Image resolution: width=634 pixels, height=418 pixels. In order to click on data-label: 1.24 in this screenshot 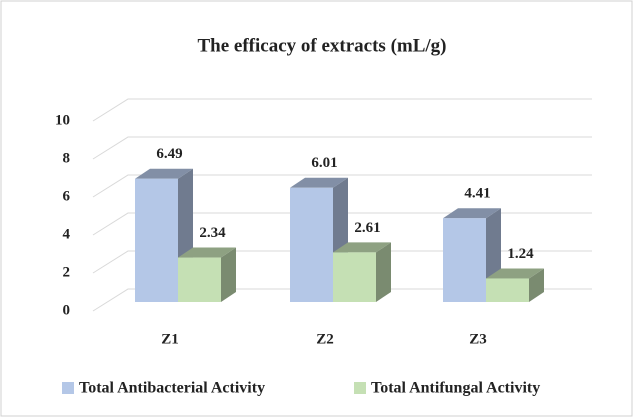, I will do `click(520, 254)`.